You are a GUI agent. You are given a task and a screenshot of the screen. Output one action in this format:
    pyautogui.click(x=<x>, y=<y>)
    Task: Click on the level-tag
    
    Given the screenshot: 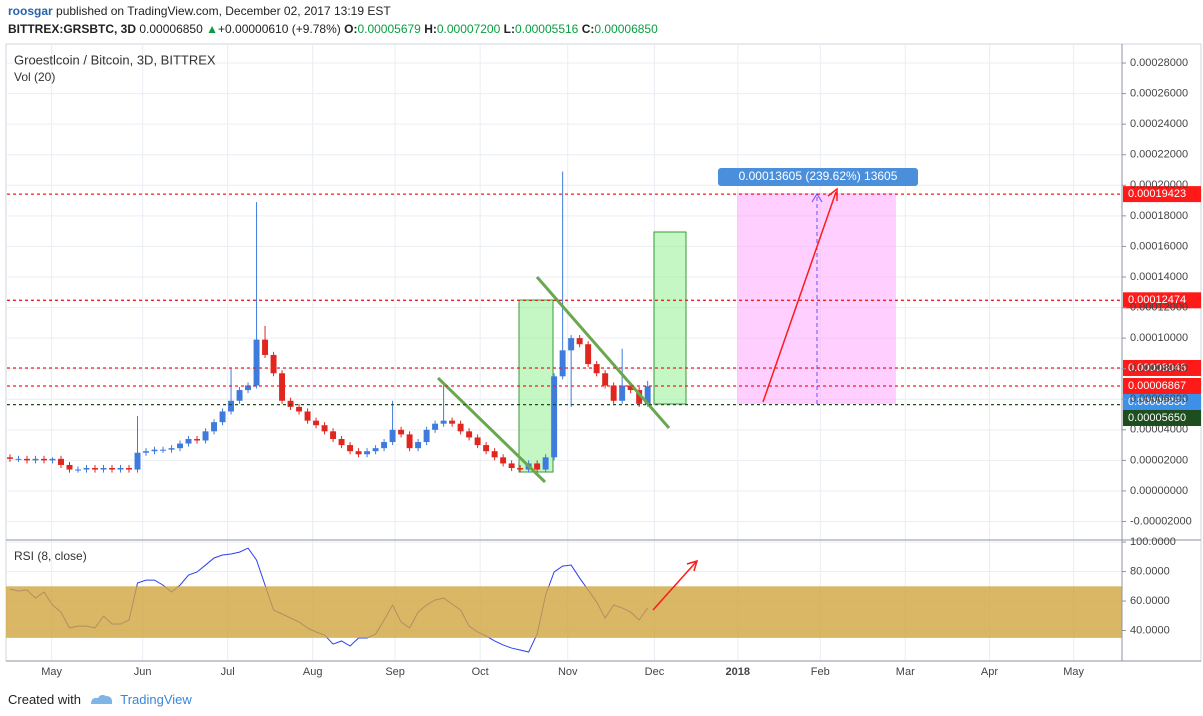 What is the action you would take?
    pyautogui.click(x=1162, y=367)
    